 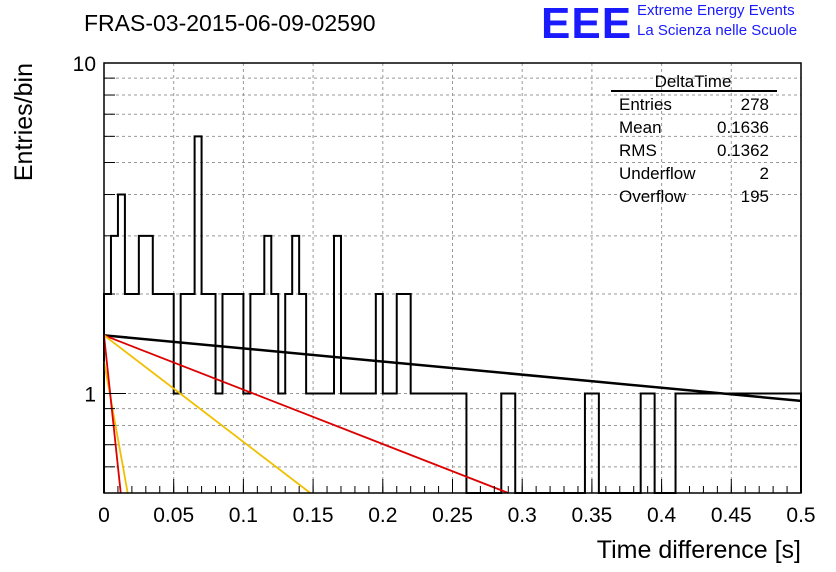 I want to click on x-tick-label: 0.25, so click(x=452, y=515).